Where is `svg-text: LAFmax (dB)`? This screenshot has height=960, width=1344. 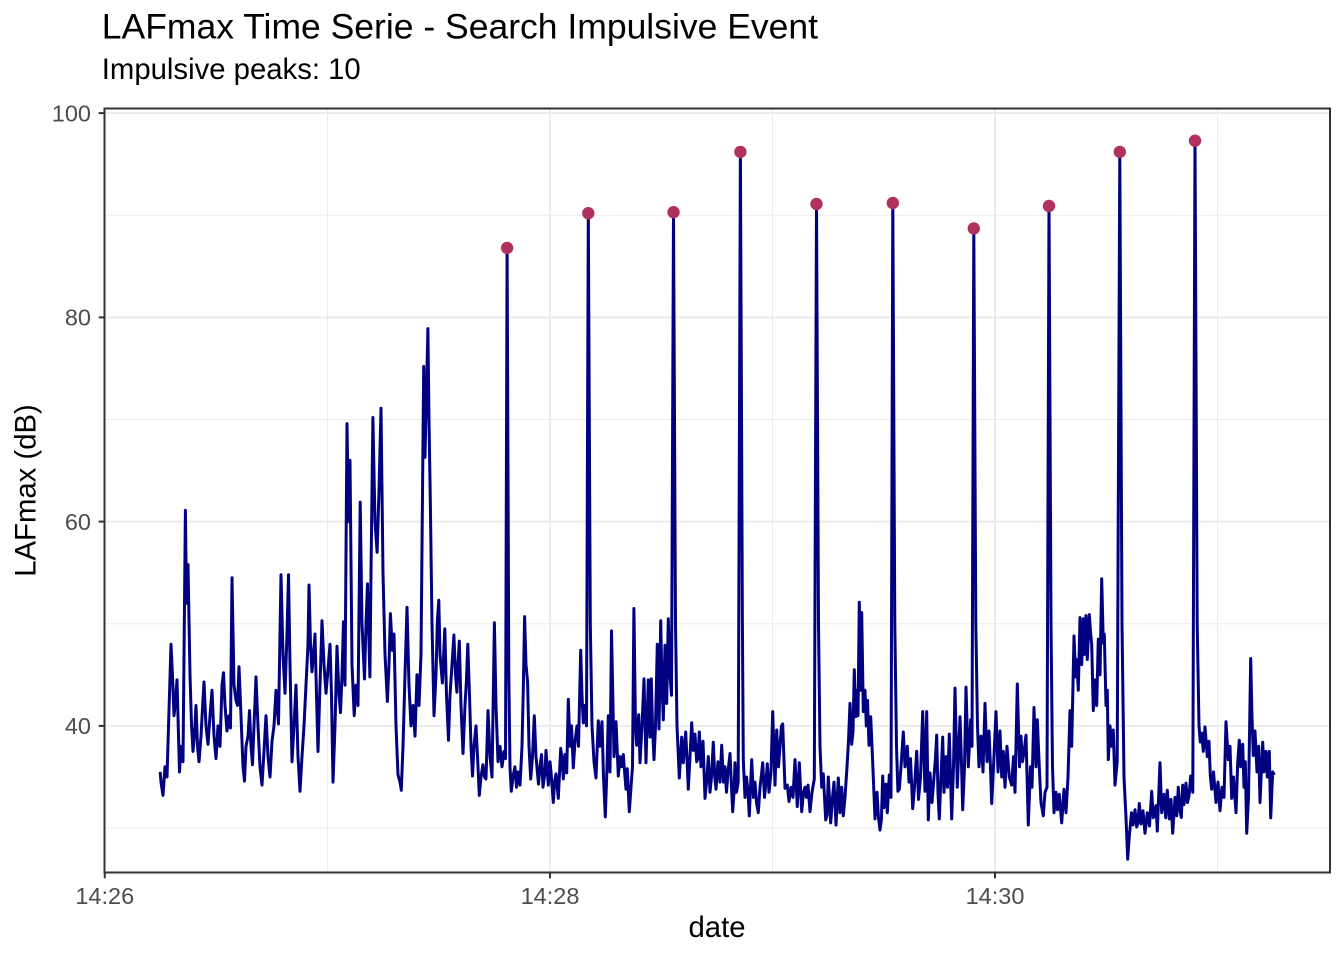 svg-text: LAFmax (dB) is located at coordinates (26, 490).